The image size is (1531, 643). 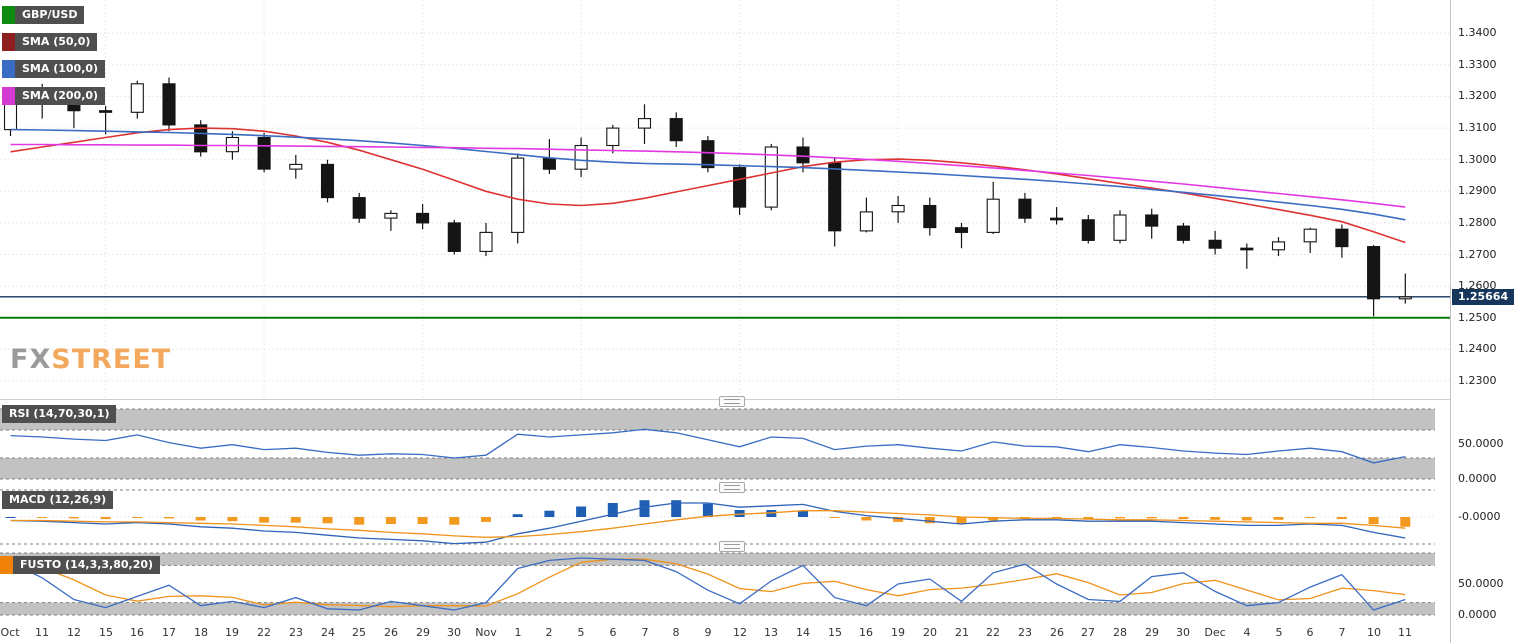 I want to click on x-axis-label: Oct, so click(x=10, y=632).